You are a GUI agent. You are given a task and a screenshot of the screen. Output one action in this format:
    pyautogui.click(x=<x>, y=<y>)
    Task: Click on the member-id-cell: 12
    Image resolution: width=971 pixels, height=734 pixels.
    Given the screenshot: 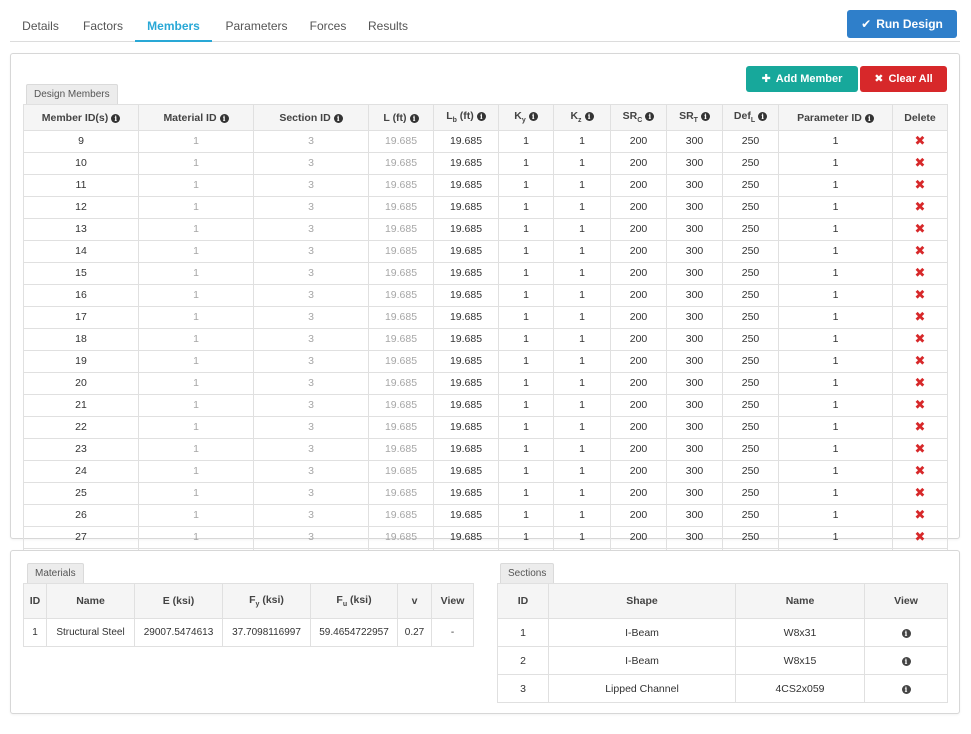 What is the action you would take?
    pyautogui.click(x=81, y=207)
    